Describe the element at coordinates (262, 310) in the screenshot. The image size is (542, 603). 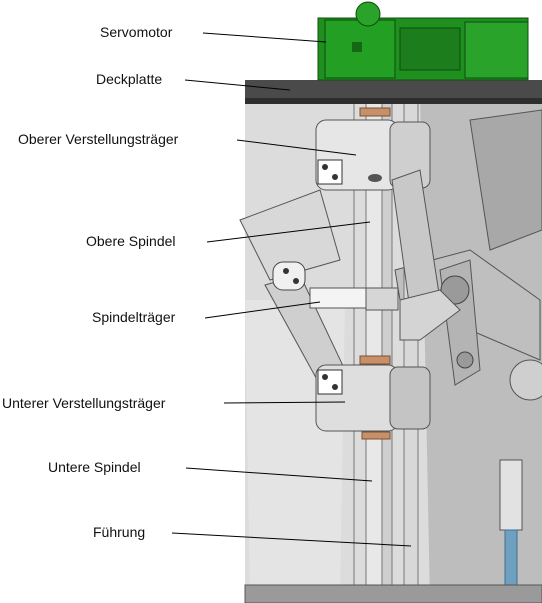
I see `leader-spindeltraeger` at that location.